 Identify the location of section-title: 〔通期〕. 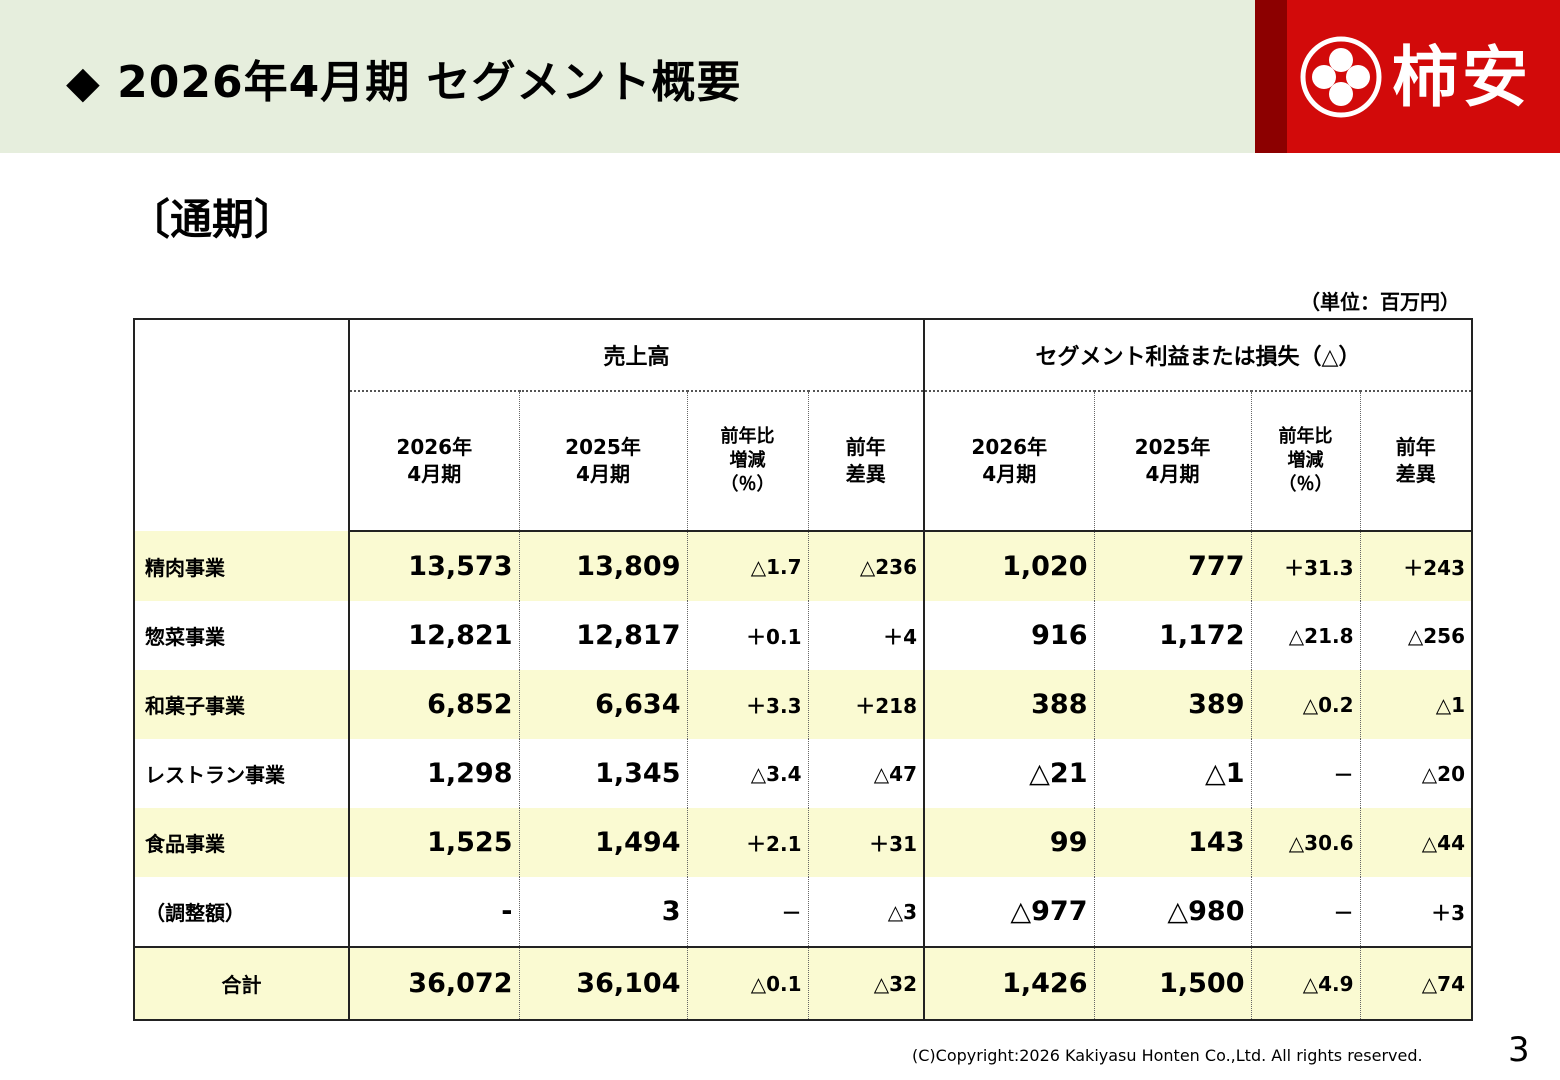
(212, 219).